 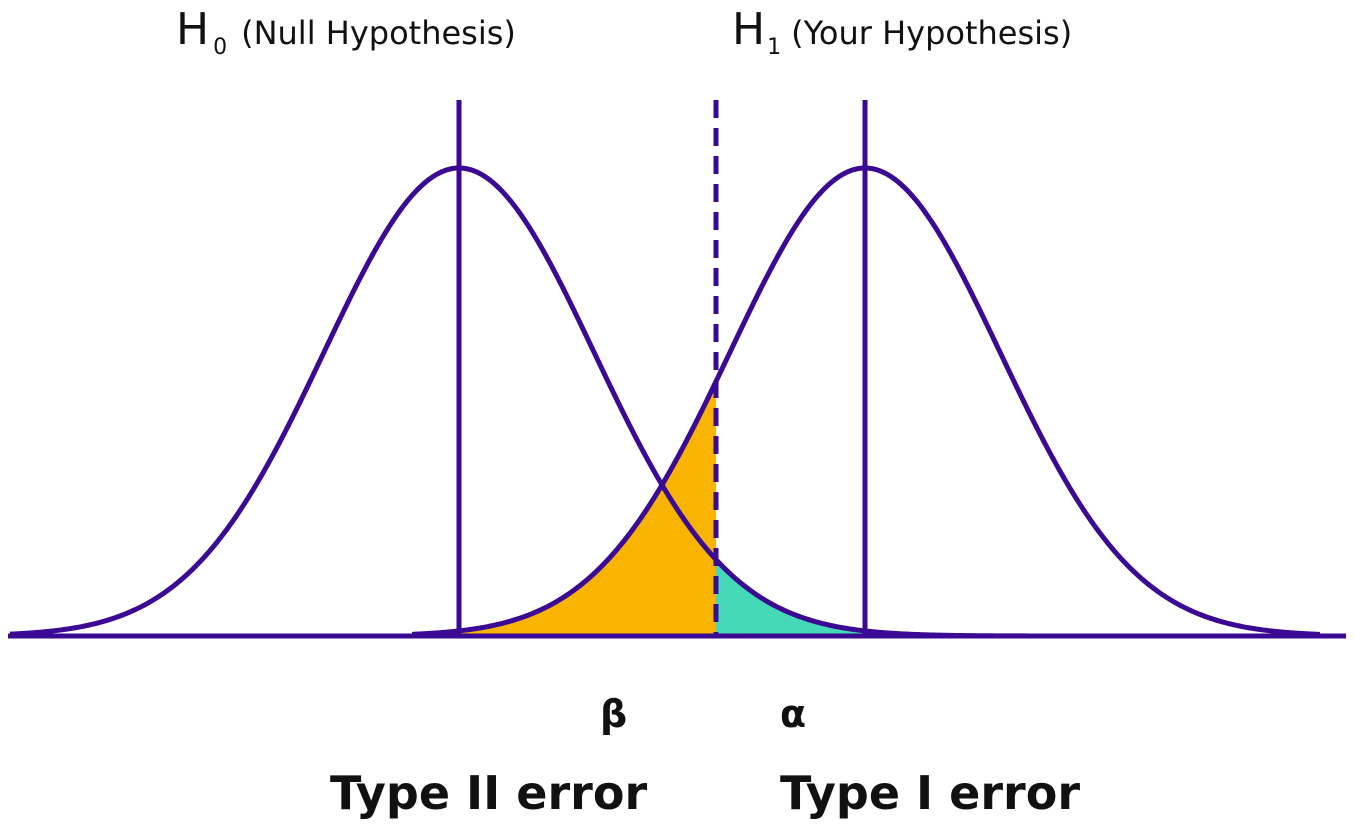 What do you see at coordinates (790, 597) in the screenshot?
I see `alpha-region-shading` at bounding box center [790, 597].